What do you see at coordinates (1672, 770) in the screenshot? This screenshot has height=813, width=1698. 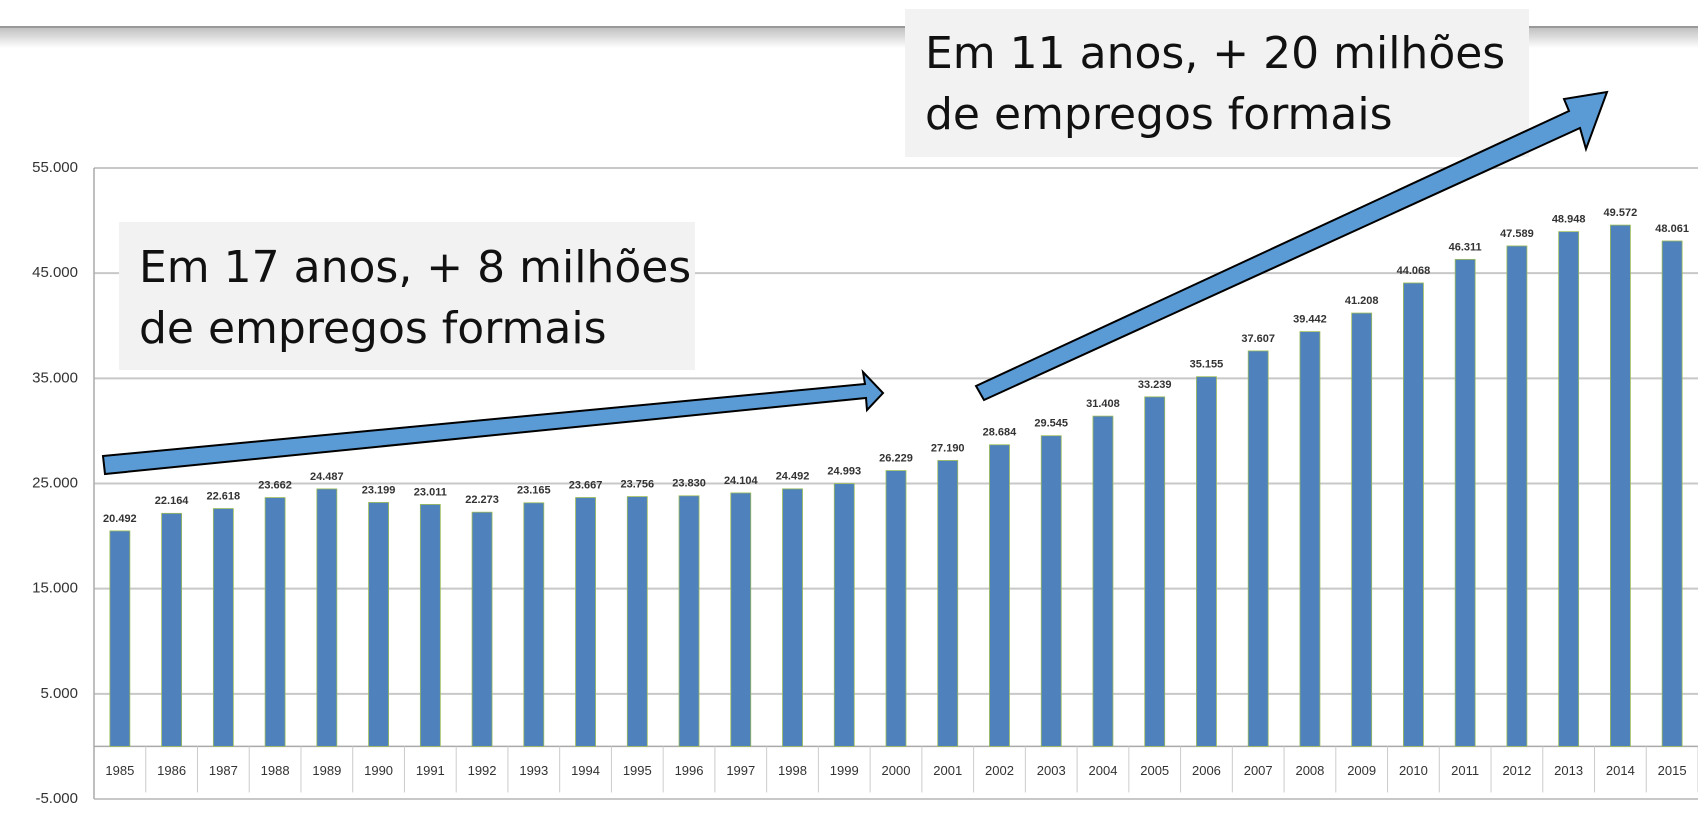 I see `x-tick-label: 2015` at bounding box center [1672, 770].